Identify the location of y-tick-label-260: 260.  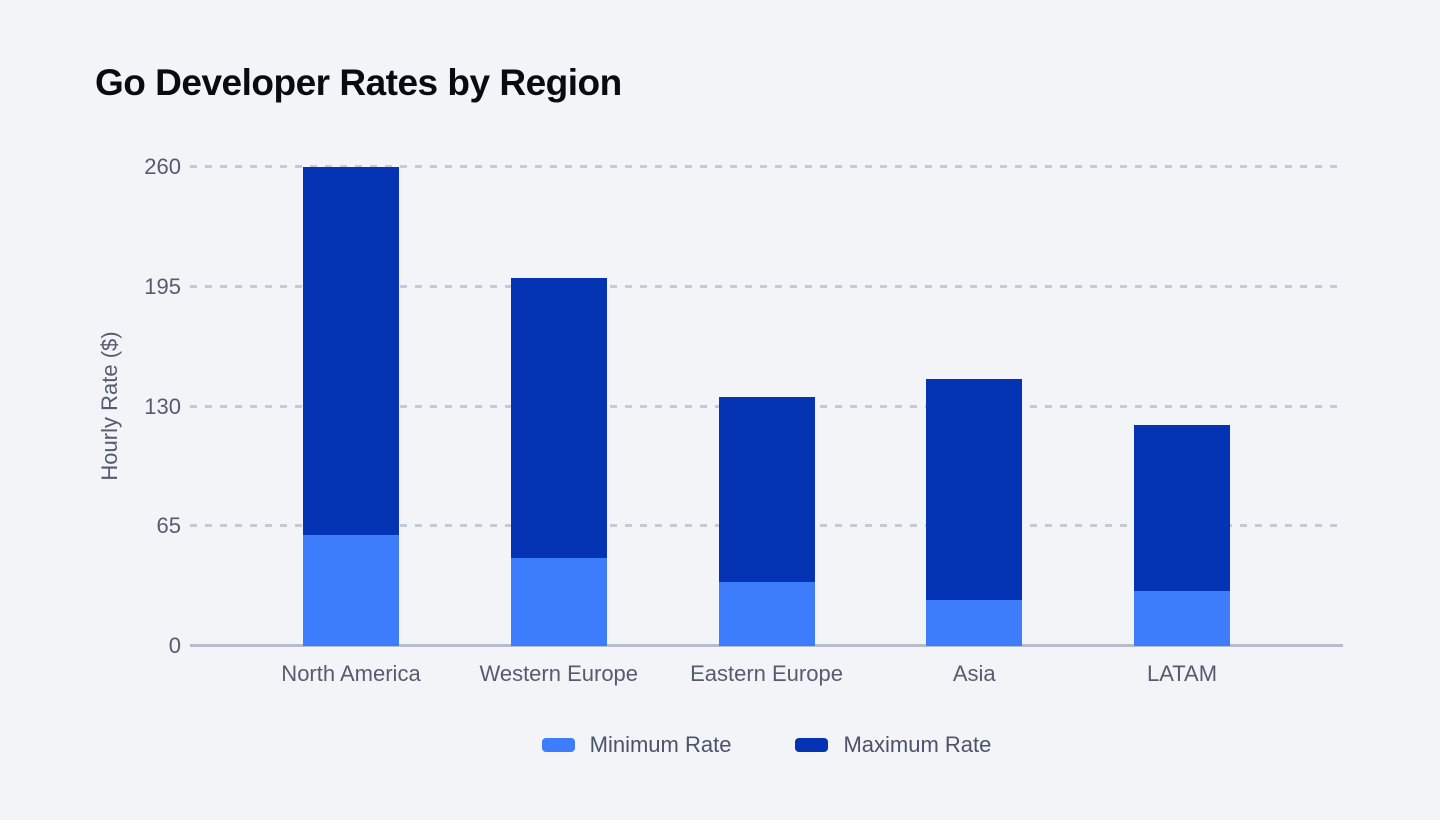
(162, 166).